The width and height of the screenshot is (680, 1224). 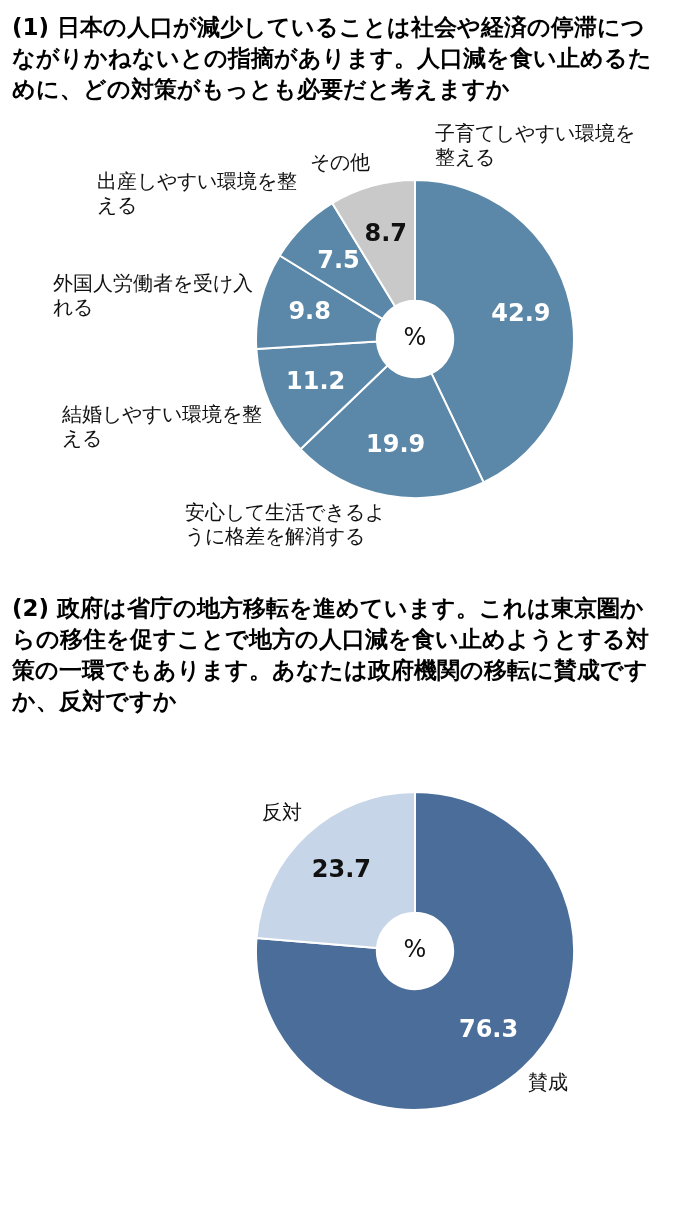 What do you see at coordinates (338, 260) in the screenshot?
I see `data-label: 7.5` at bounding box center [338, 260].